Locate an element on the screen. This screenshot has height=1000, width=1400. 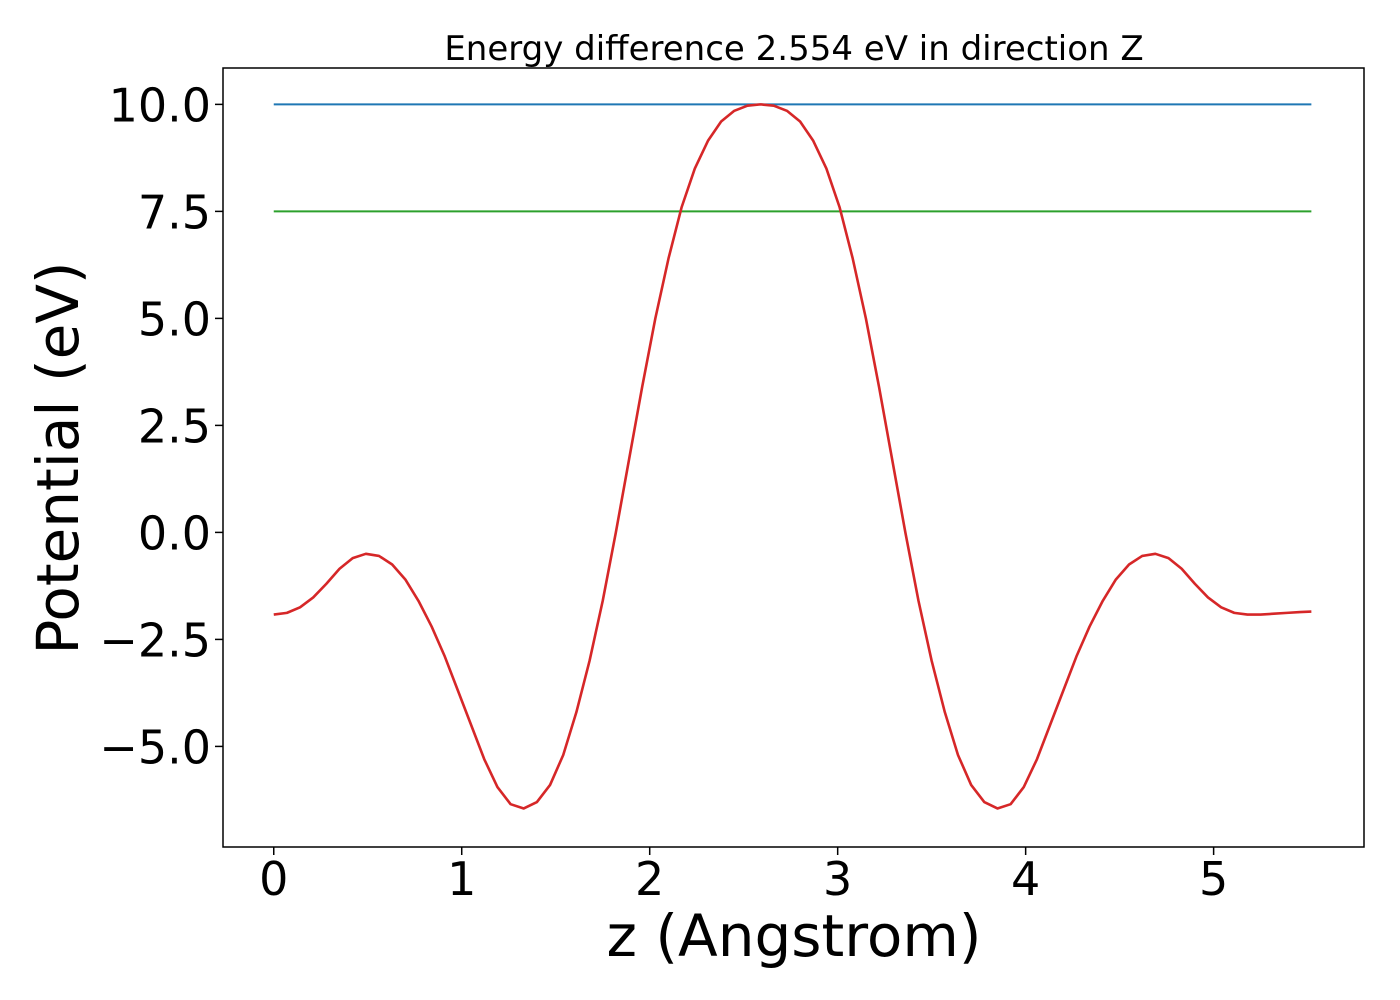
x-axis-label: z (Angstrom) is located at coordinates (794, 936).